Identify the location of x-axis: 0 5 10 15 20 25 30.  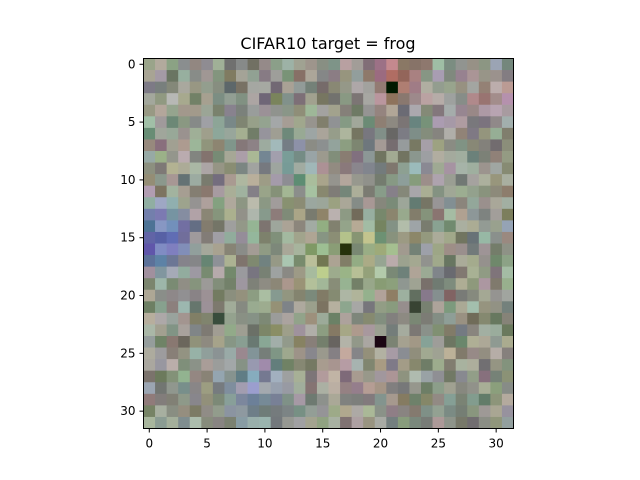
(324, 439).